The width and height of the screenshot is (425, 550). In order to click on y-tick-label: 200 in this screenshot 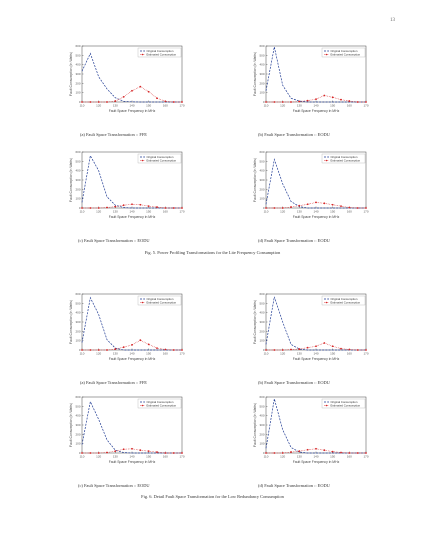, I will do `click(261, 434)`.